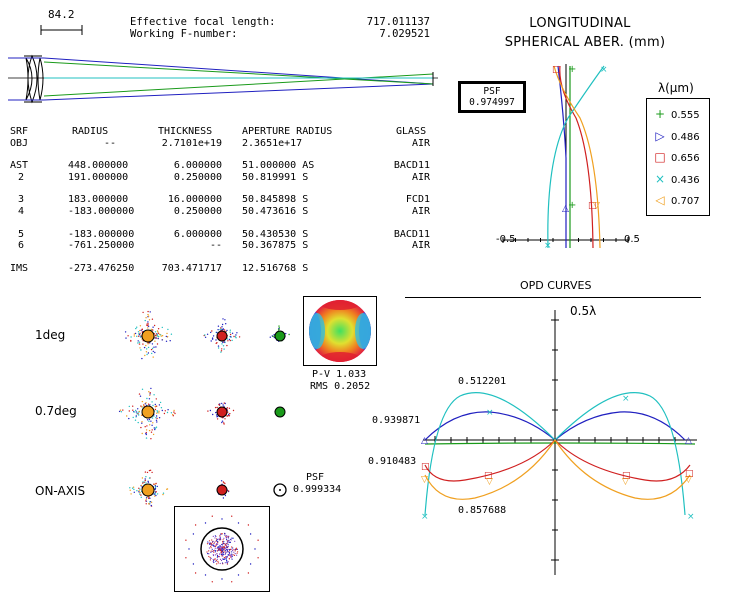 The image size is (732, 594). I want to click on wavefront-rms: RMS 0.2052, so click(340, 386).